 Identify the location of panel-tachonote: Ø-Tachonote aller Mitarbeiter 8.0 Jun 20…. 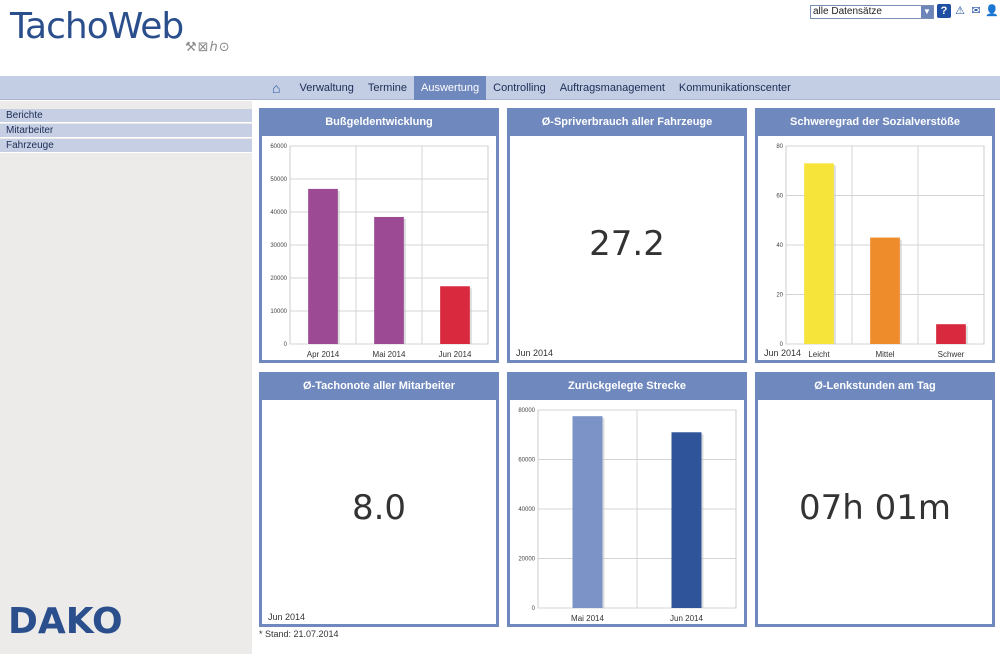
(379, 499).